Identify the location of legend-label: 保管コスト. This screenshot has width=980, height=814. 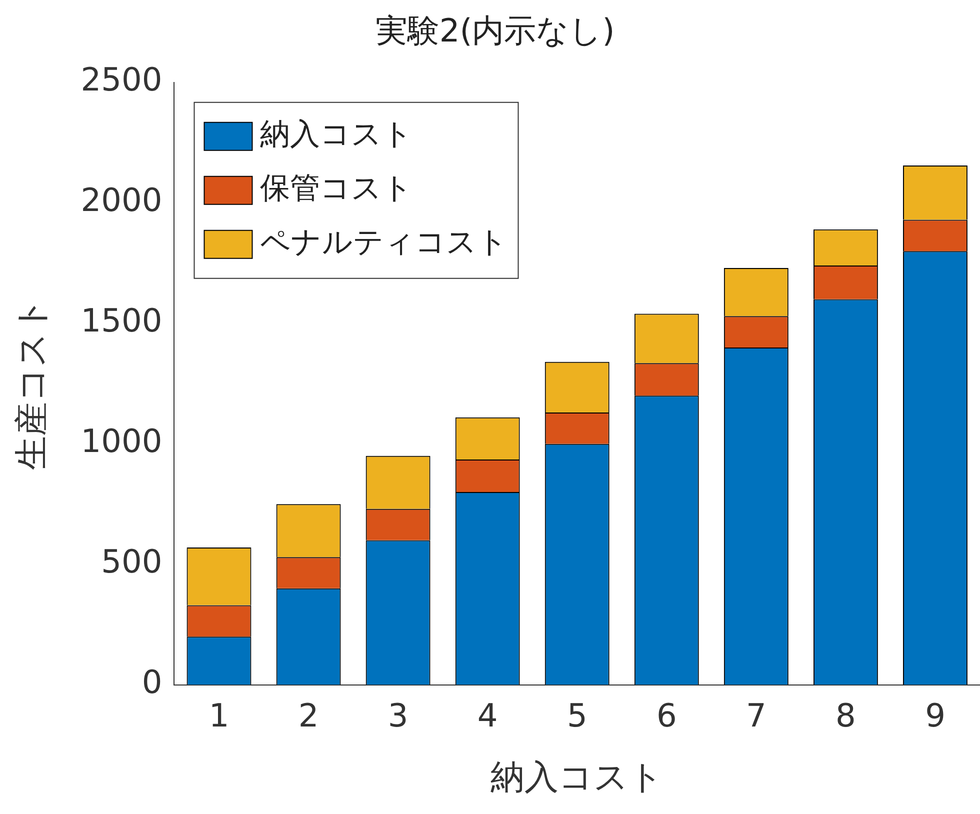
(337, 188).